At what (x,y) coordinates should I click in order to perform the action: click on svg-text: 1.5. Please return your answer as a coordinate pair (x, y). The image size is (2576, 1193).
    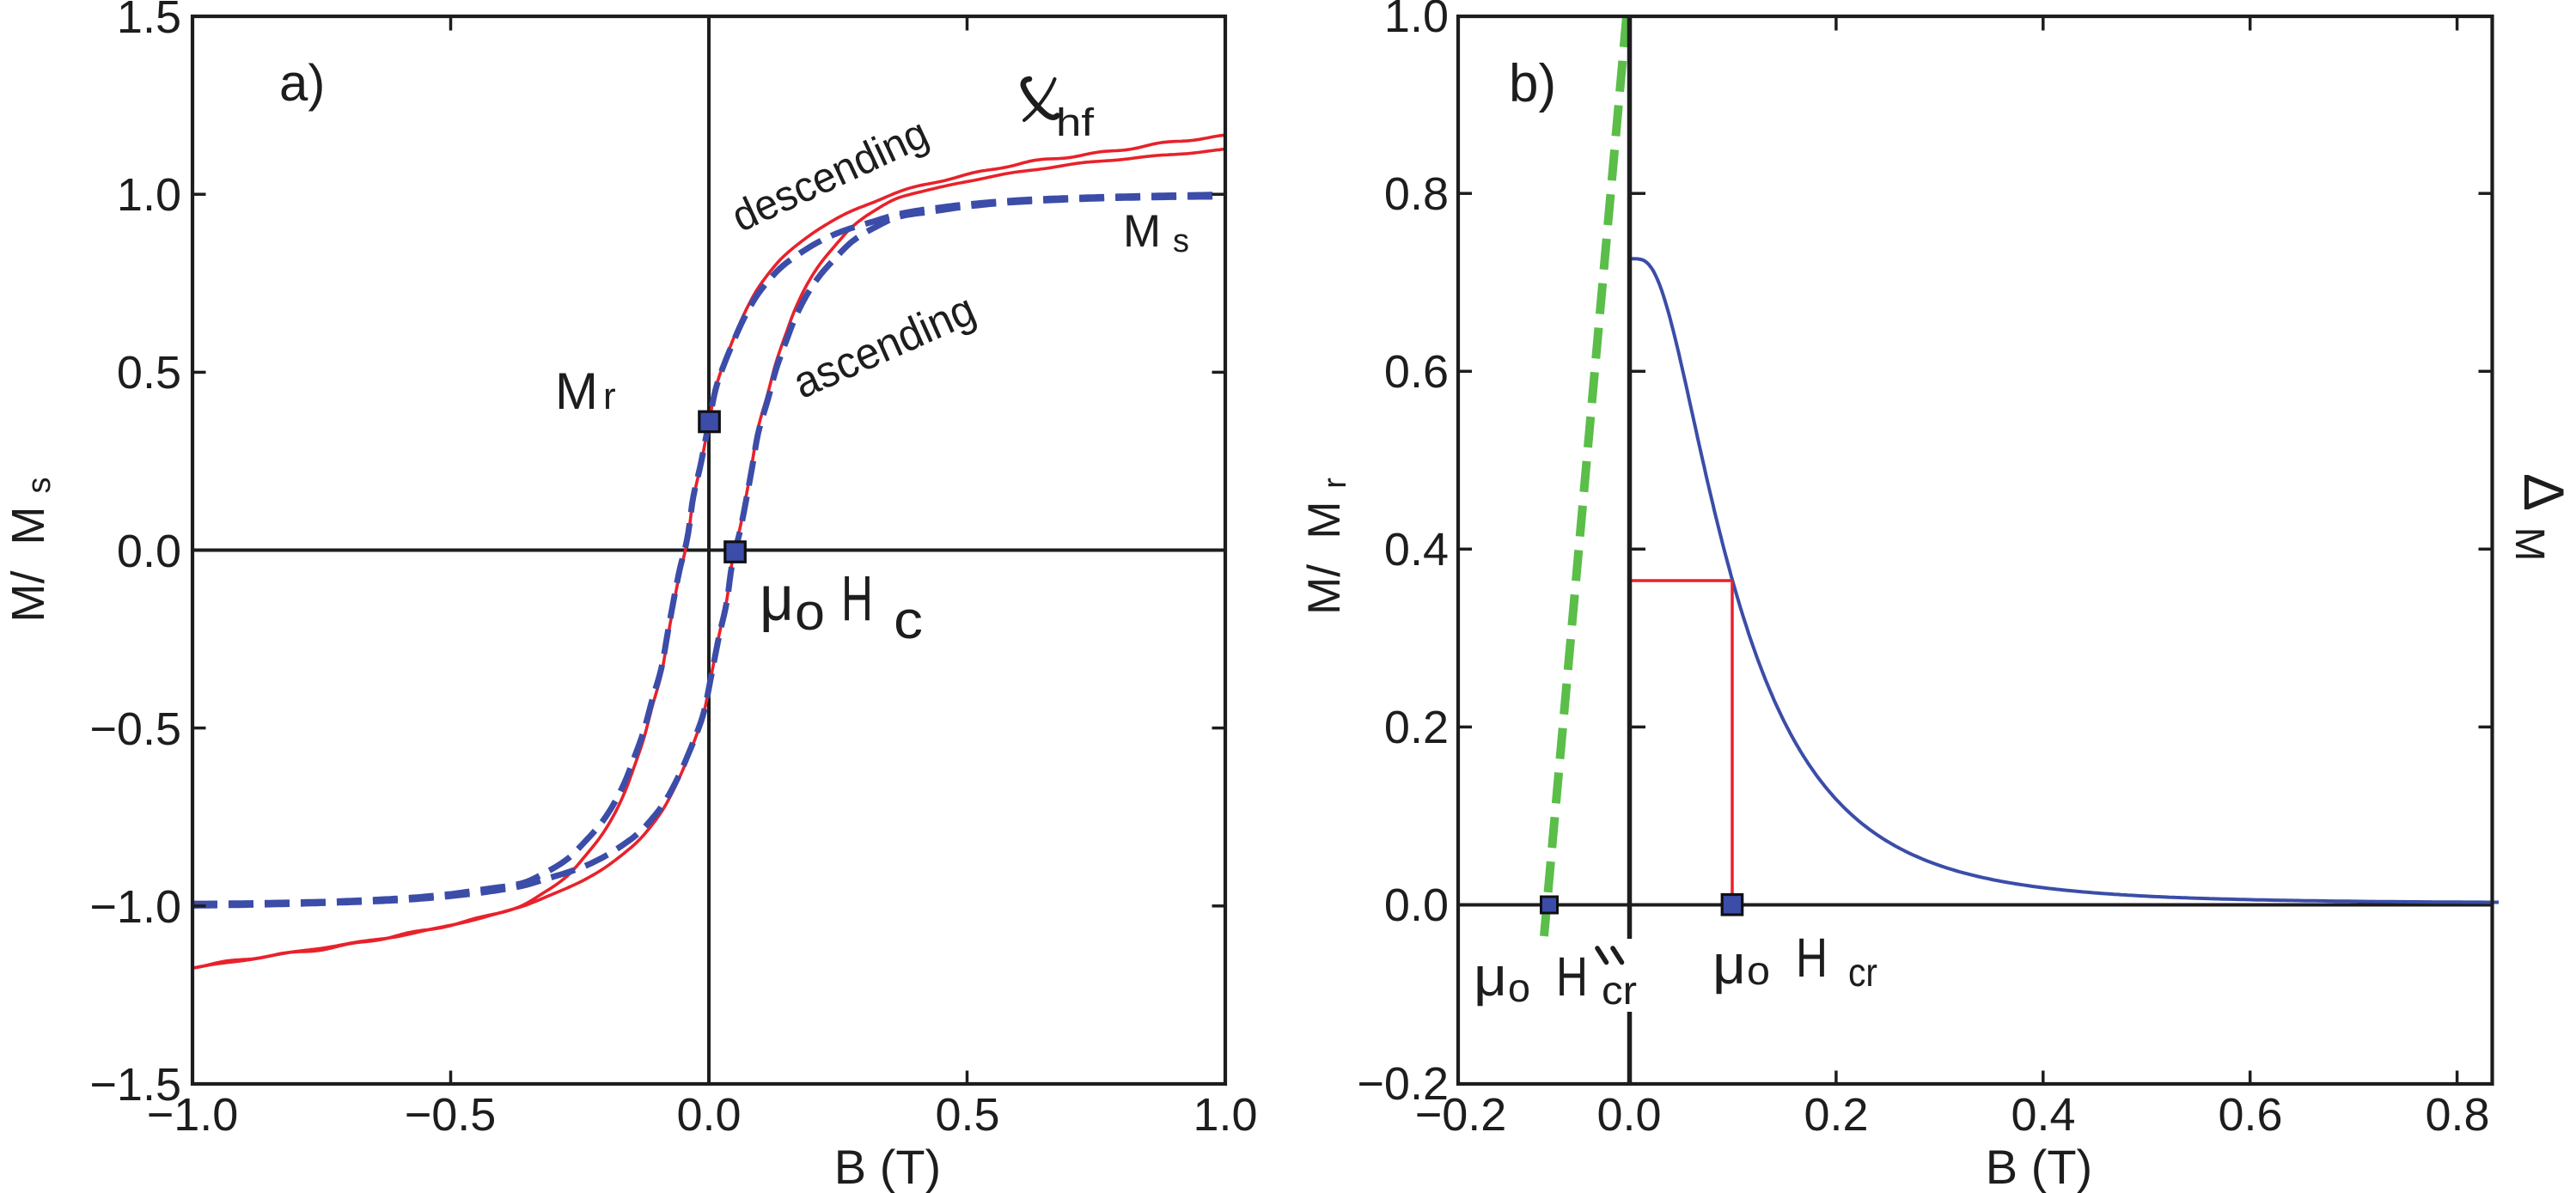
    Looking at the image, I should click on (149, 21).